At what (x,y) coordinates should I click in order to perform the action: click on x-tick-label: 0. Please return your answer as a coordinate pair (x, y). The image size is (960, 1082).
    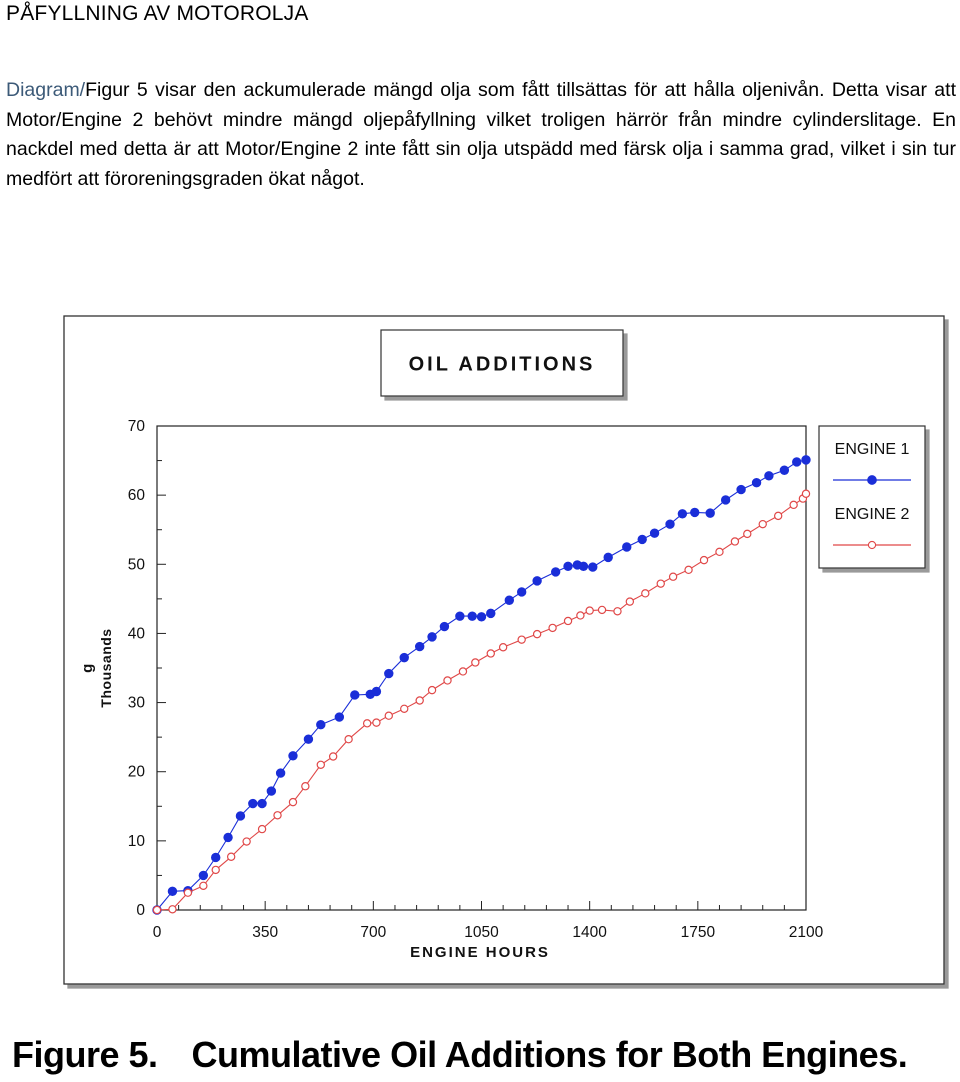
    Looking at the image, I should click on (157, 932).